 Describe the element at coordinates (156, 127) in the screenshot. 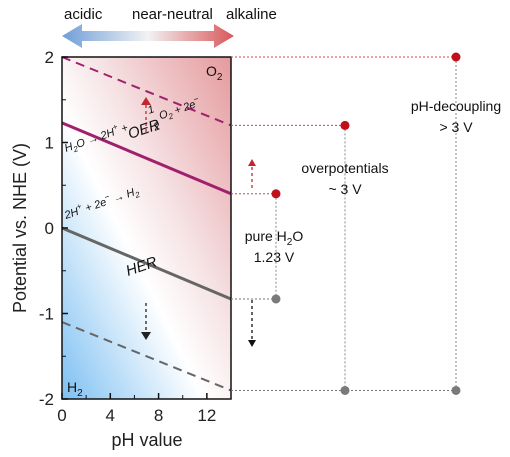

I see `svg-text: 2` at that location.